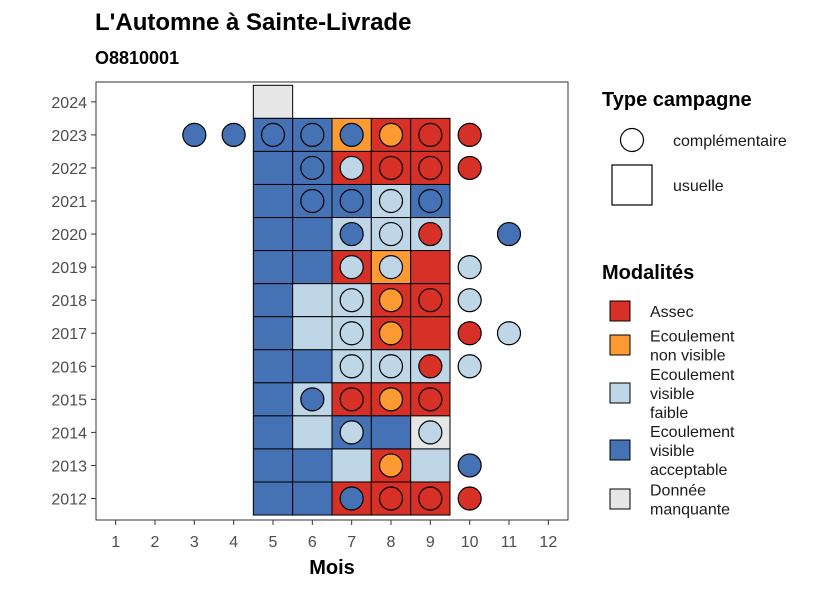 The height and width of the screenshot is (590, 826). What do you see at coordinates (69, 202) in the screenshot?
I see `y-tick-label: 2021` at bounding box center [69, 202].